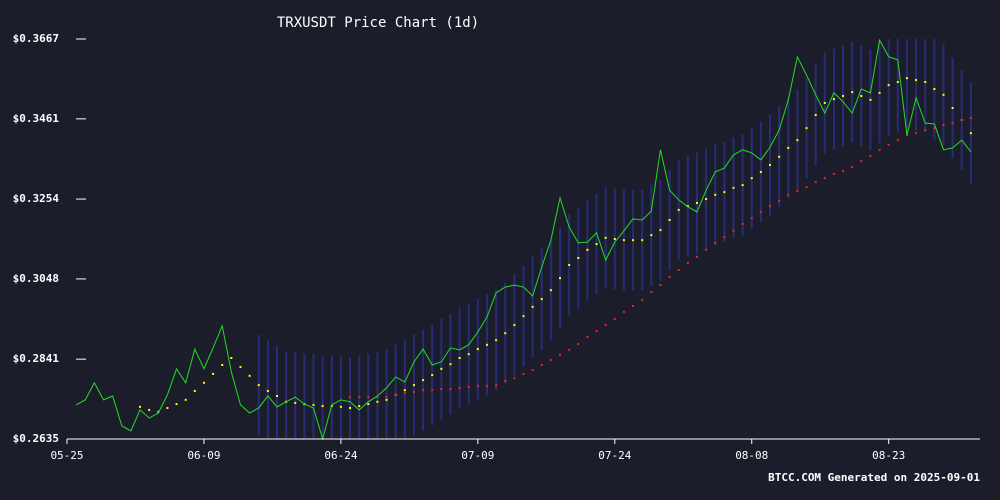  I want to click on y-tick-label: $0.3461, so click(36, 118).